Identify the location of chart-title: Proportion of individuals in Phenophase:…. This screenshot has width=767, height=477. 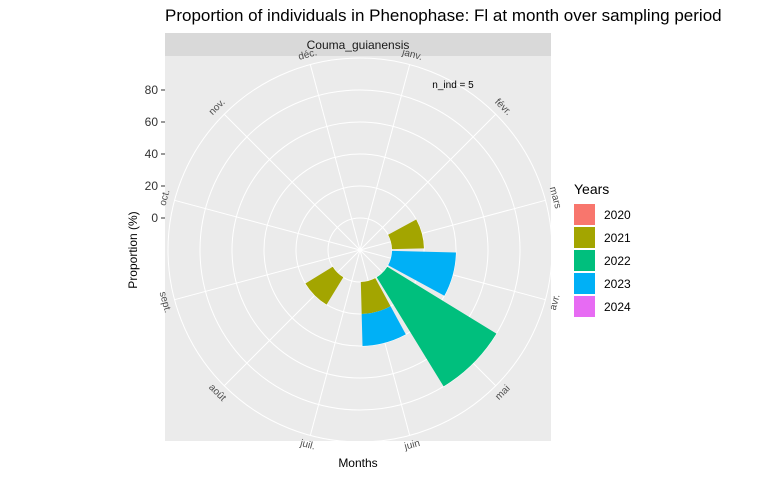
(443, 15).